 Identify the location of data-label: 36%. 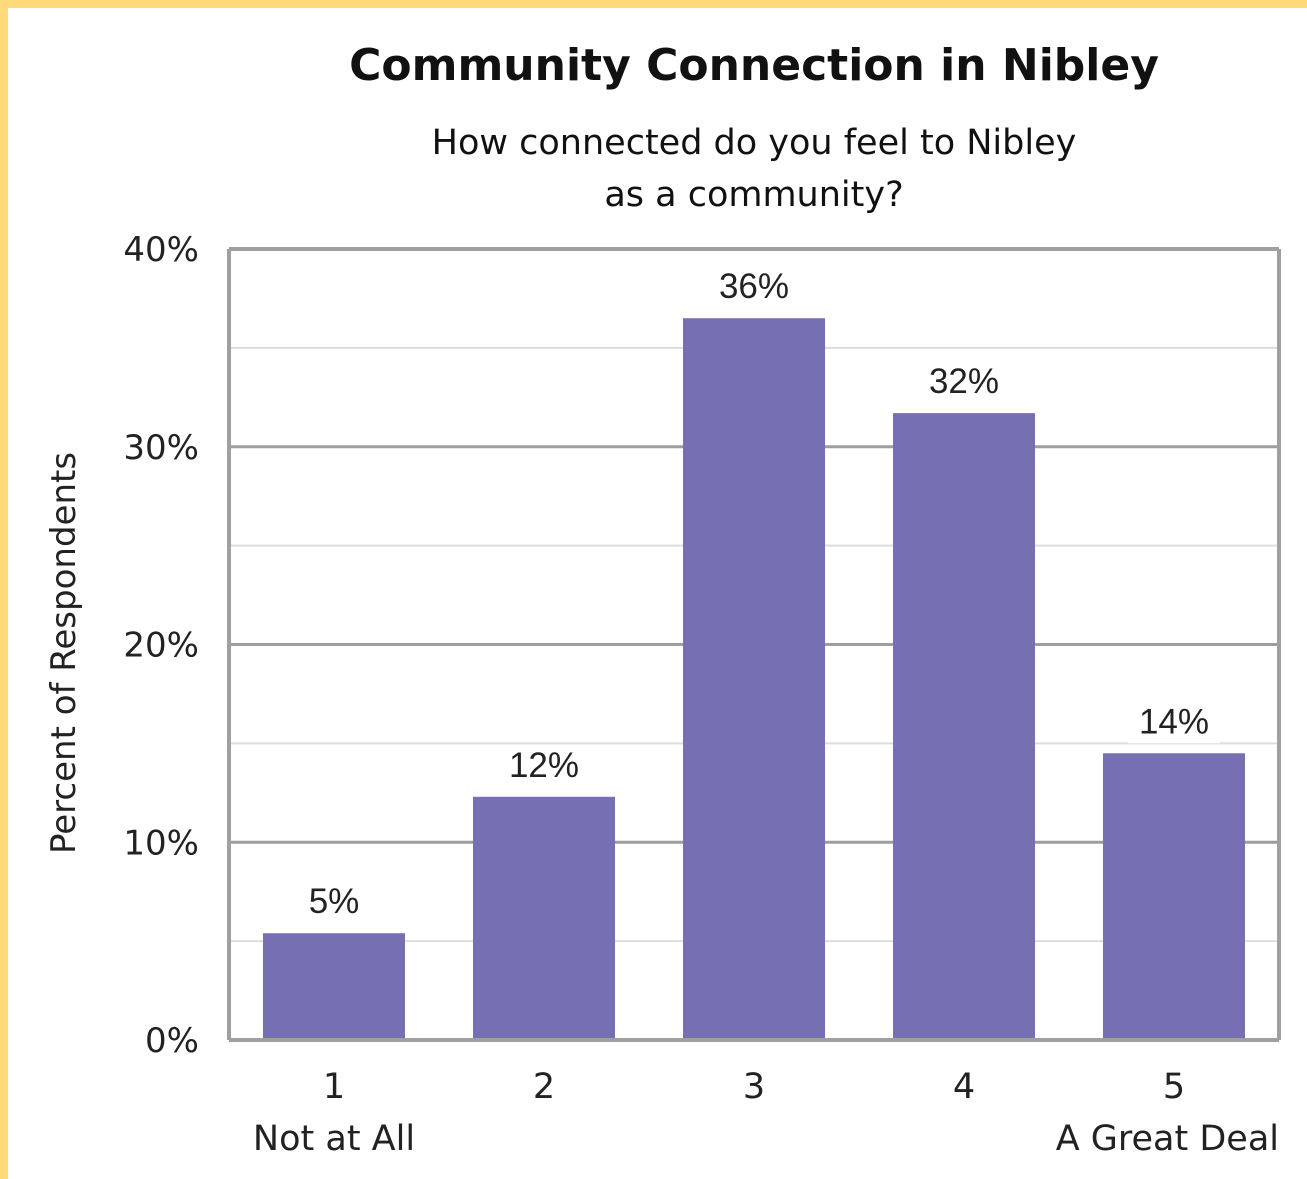
(754, 286).